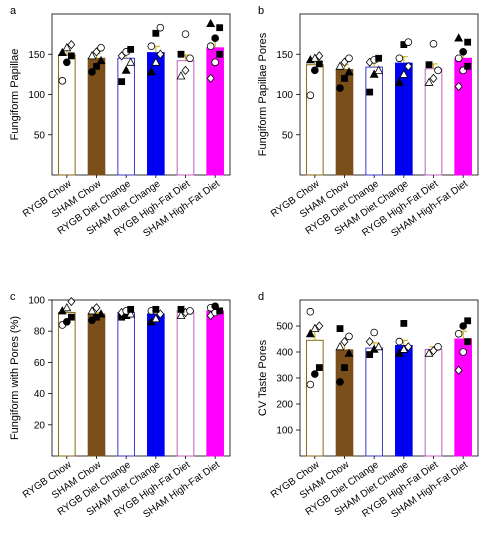 The height and width of the screenshot is (550, 488). What do you see at coordinates (15, 378) in the screenshot?
I see `y-axis-label: Fungiform with Pores (%)` at bounding box center [15, 378].